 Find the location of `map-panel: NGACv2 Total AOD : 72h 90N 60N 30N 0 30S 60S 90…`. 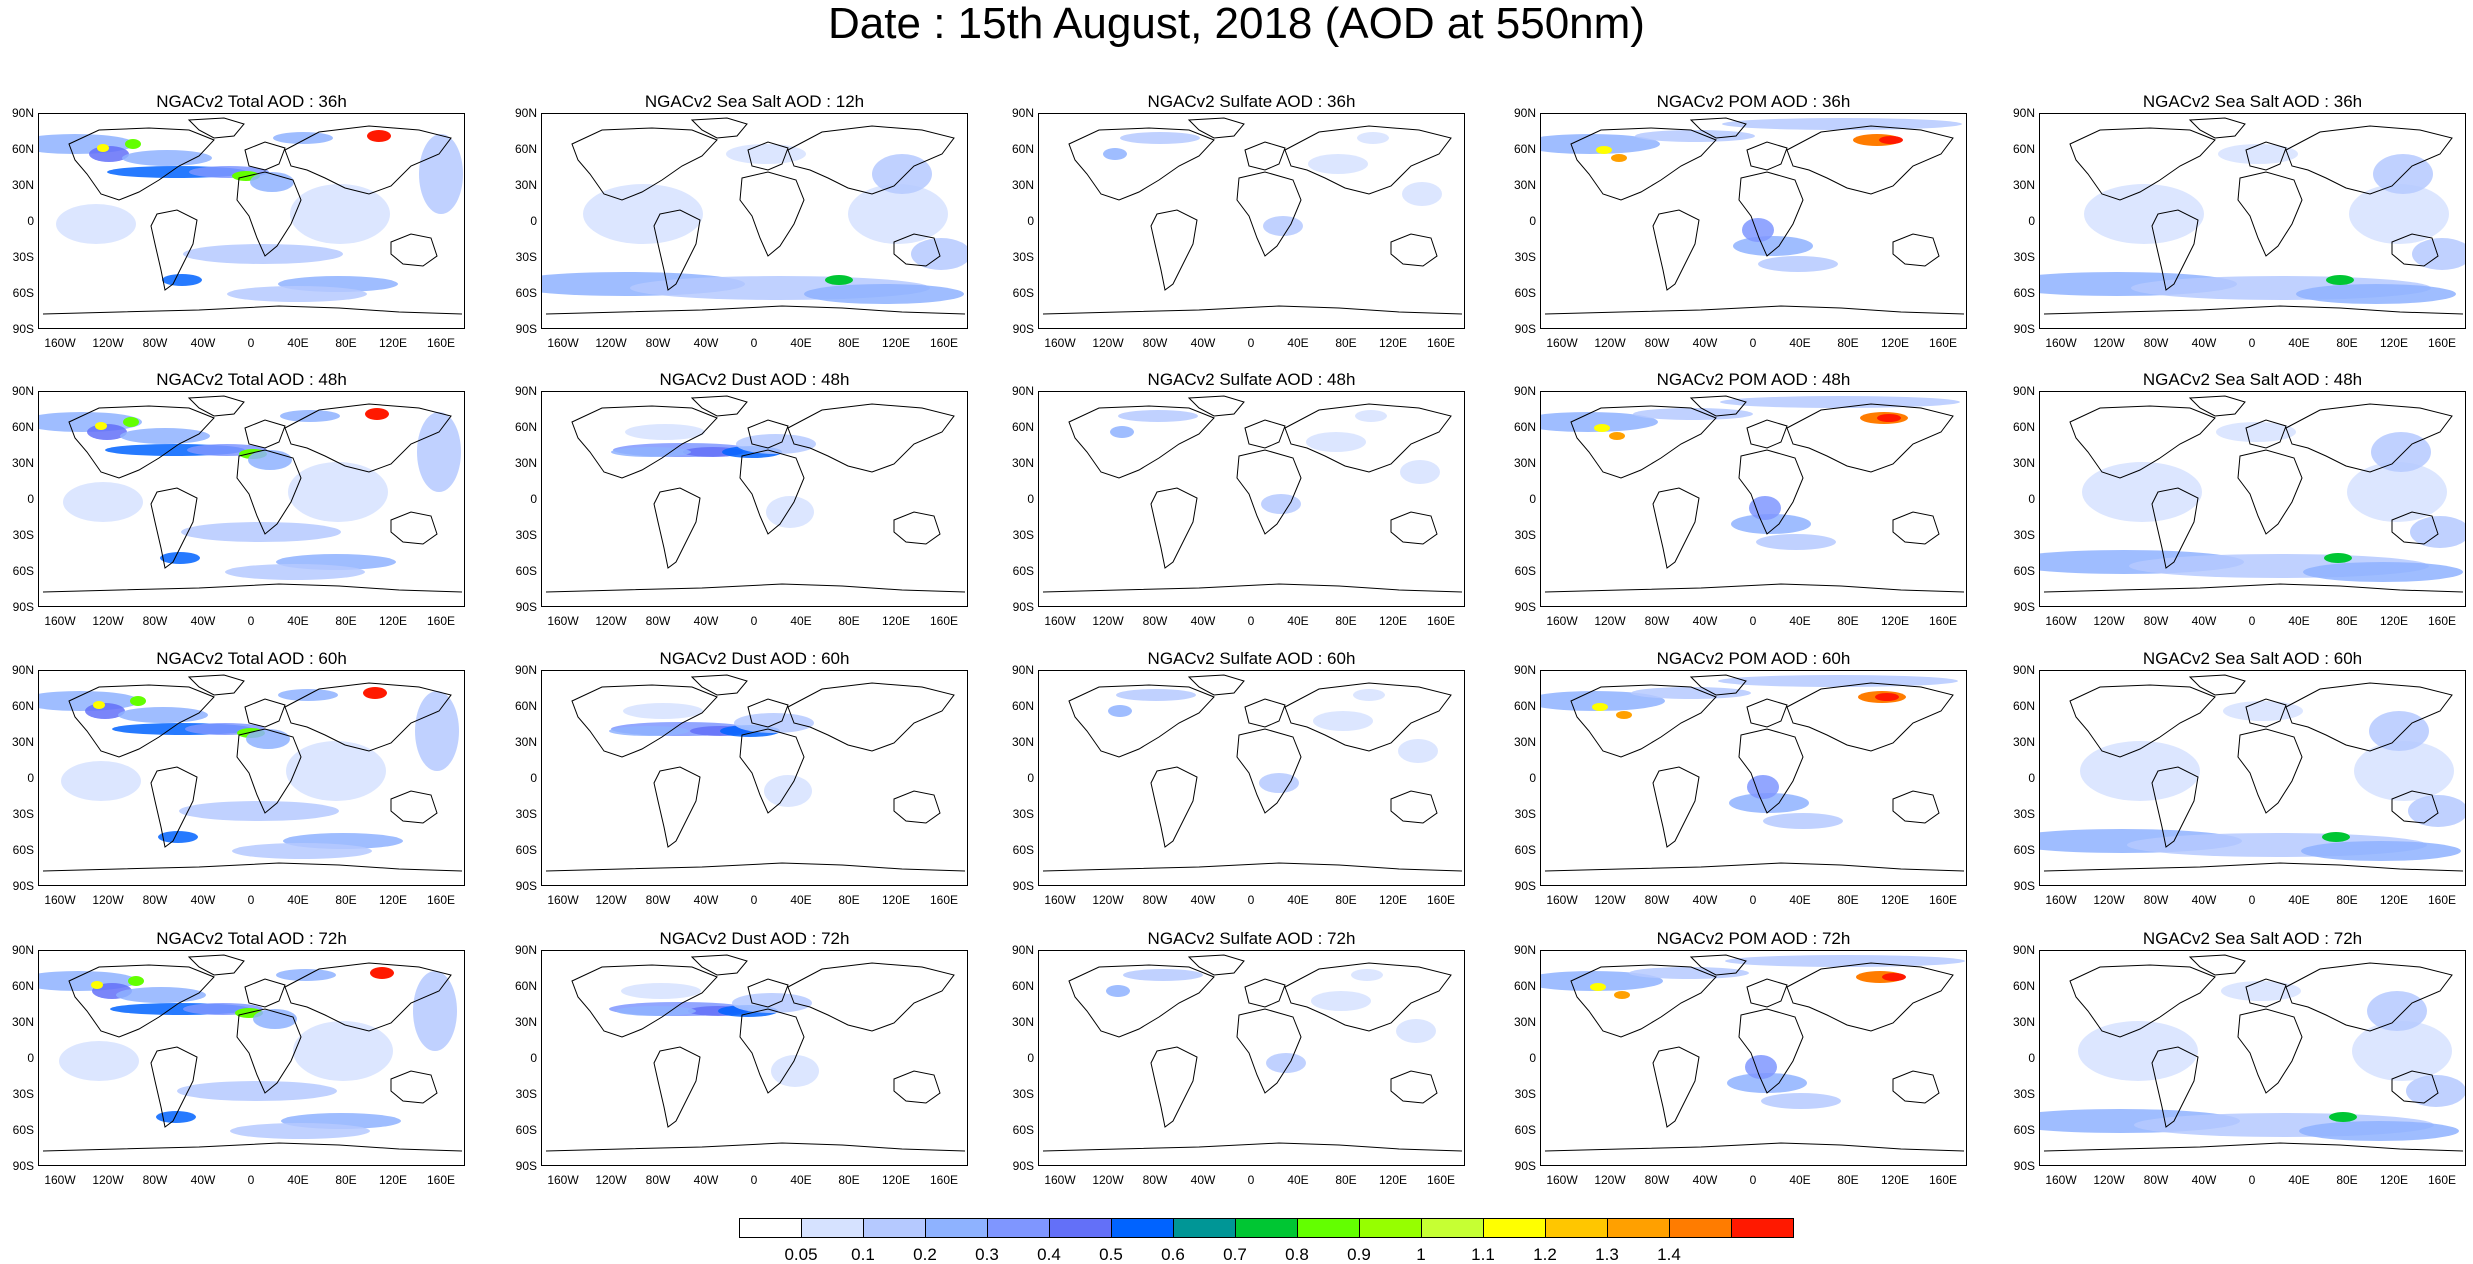

map-panel: NGACv2 Total AOD : 72h 90N 60N 30N 0 30S 60S 90… is located at coordinates (238, 1059).